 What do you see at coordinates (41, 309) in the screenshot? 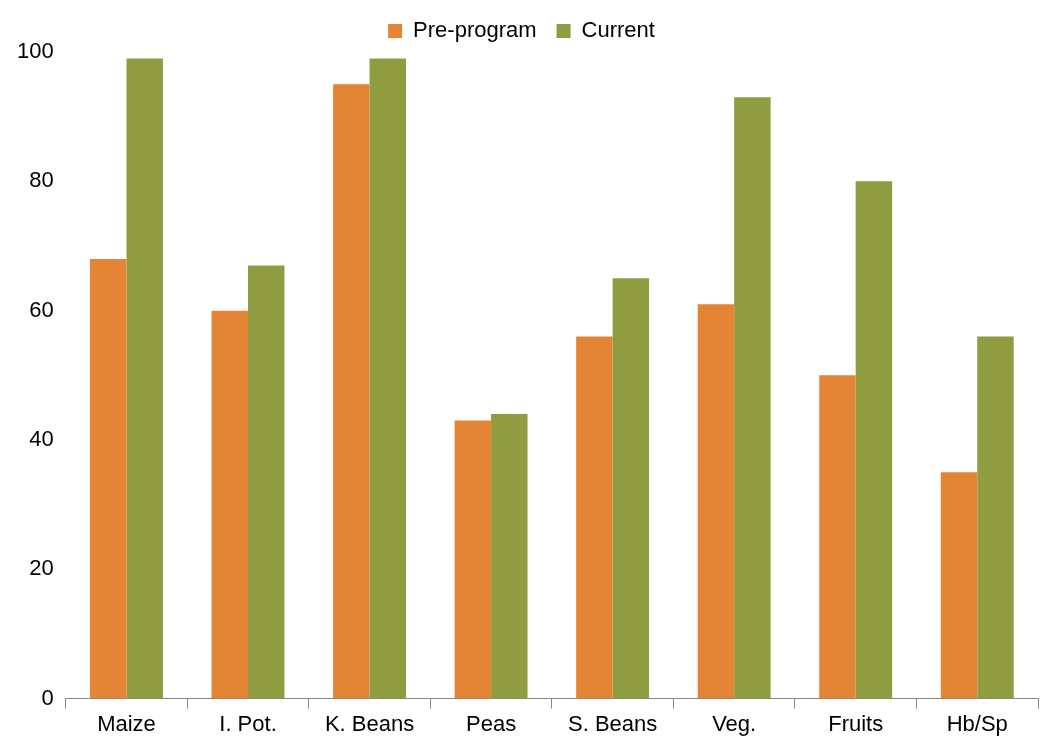
I see `y-tick-label: 60` at bounding box center [41, 309].